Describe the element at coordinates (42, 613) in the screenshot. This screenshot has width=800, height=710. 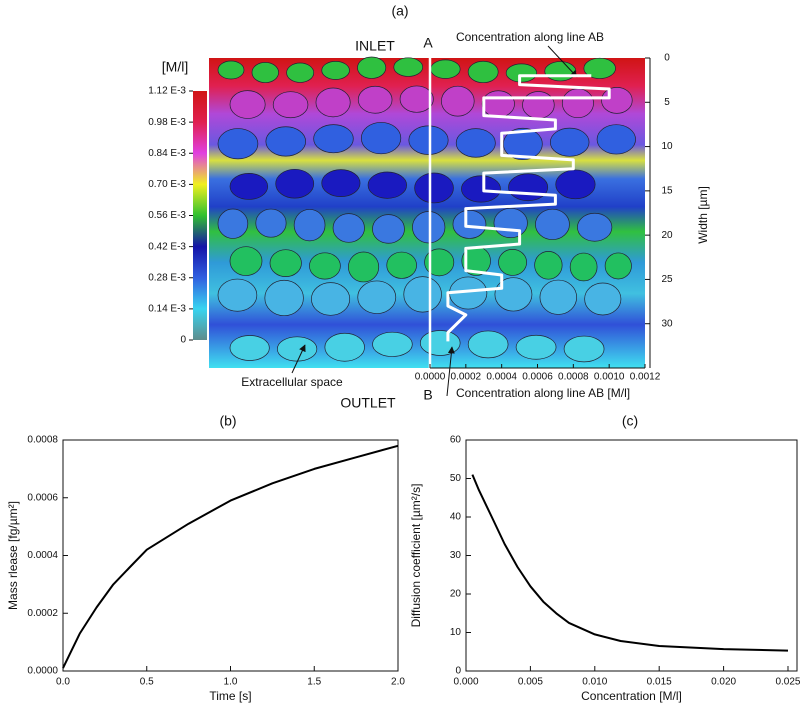
I see `y-tick-label: 0.0002` at that location.